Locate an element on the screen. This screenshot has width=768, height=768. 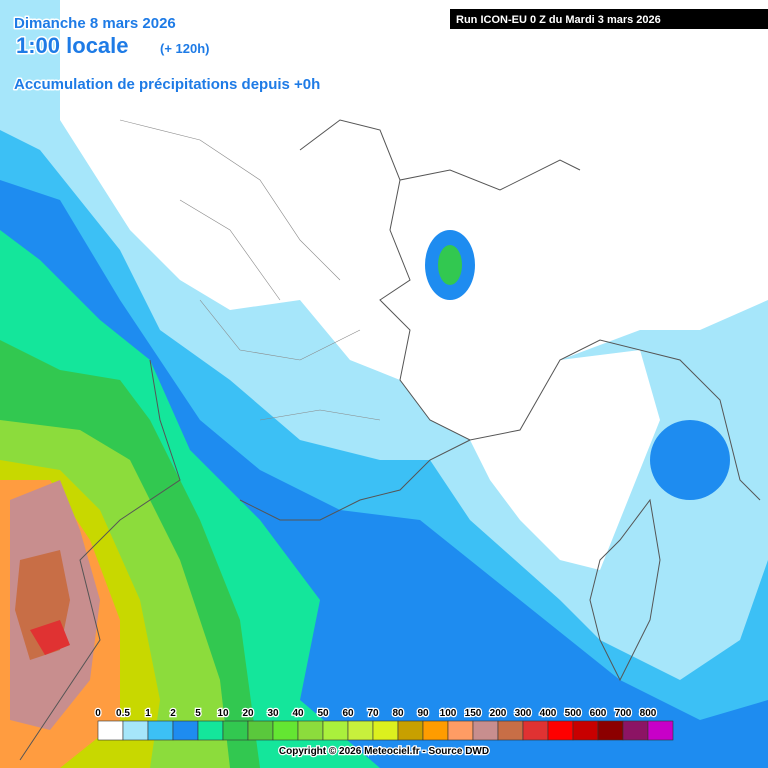
run-info: Run ICON-EU 0 Z du Mardi 3 mars 2026 is located at coordinates (558, 20).